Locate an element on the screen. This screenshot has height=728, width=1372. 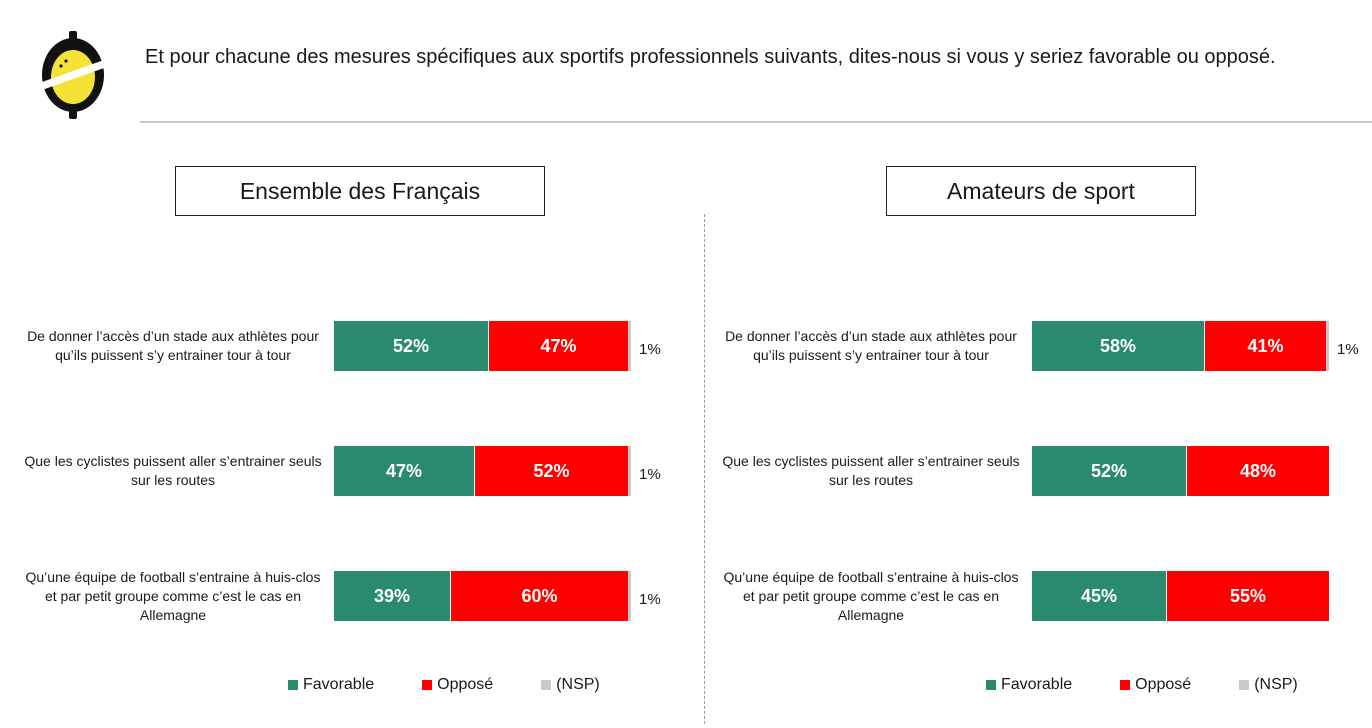
panel-divider is located at coordinates (704, 469).